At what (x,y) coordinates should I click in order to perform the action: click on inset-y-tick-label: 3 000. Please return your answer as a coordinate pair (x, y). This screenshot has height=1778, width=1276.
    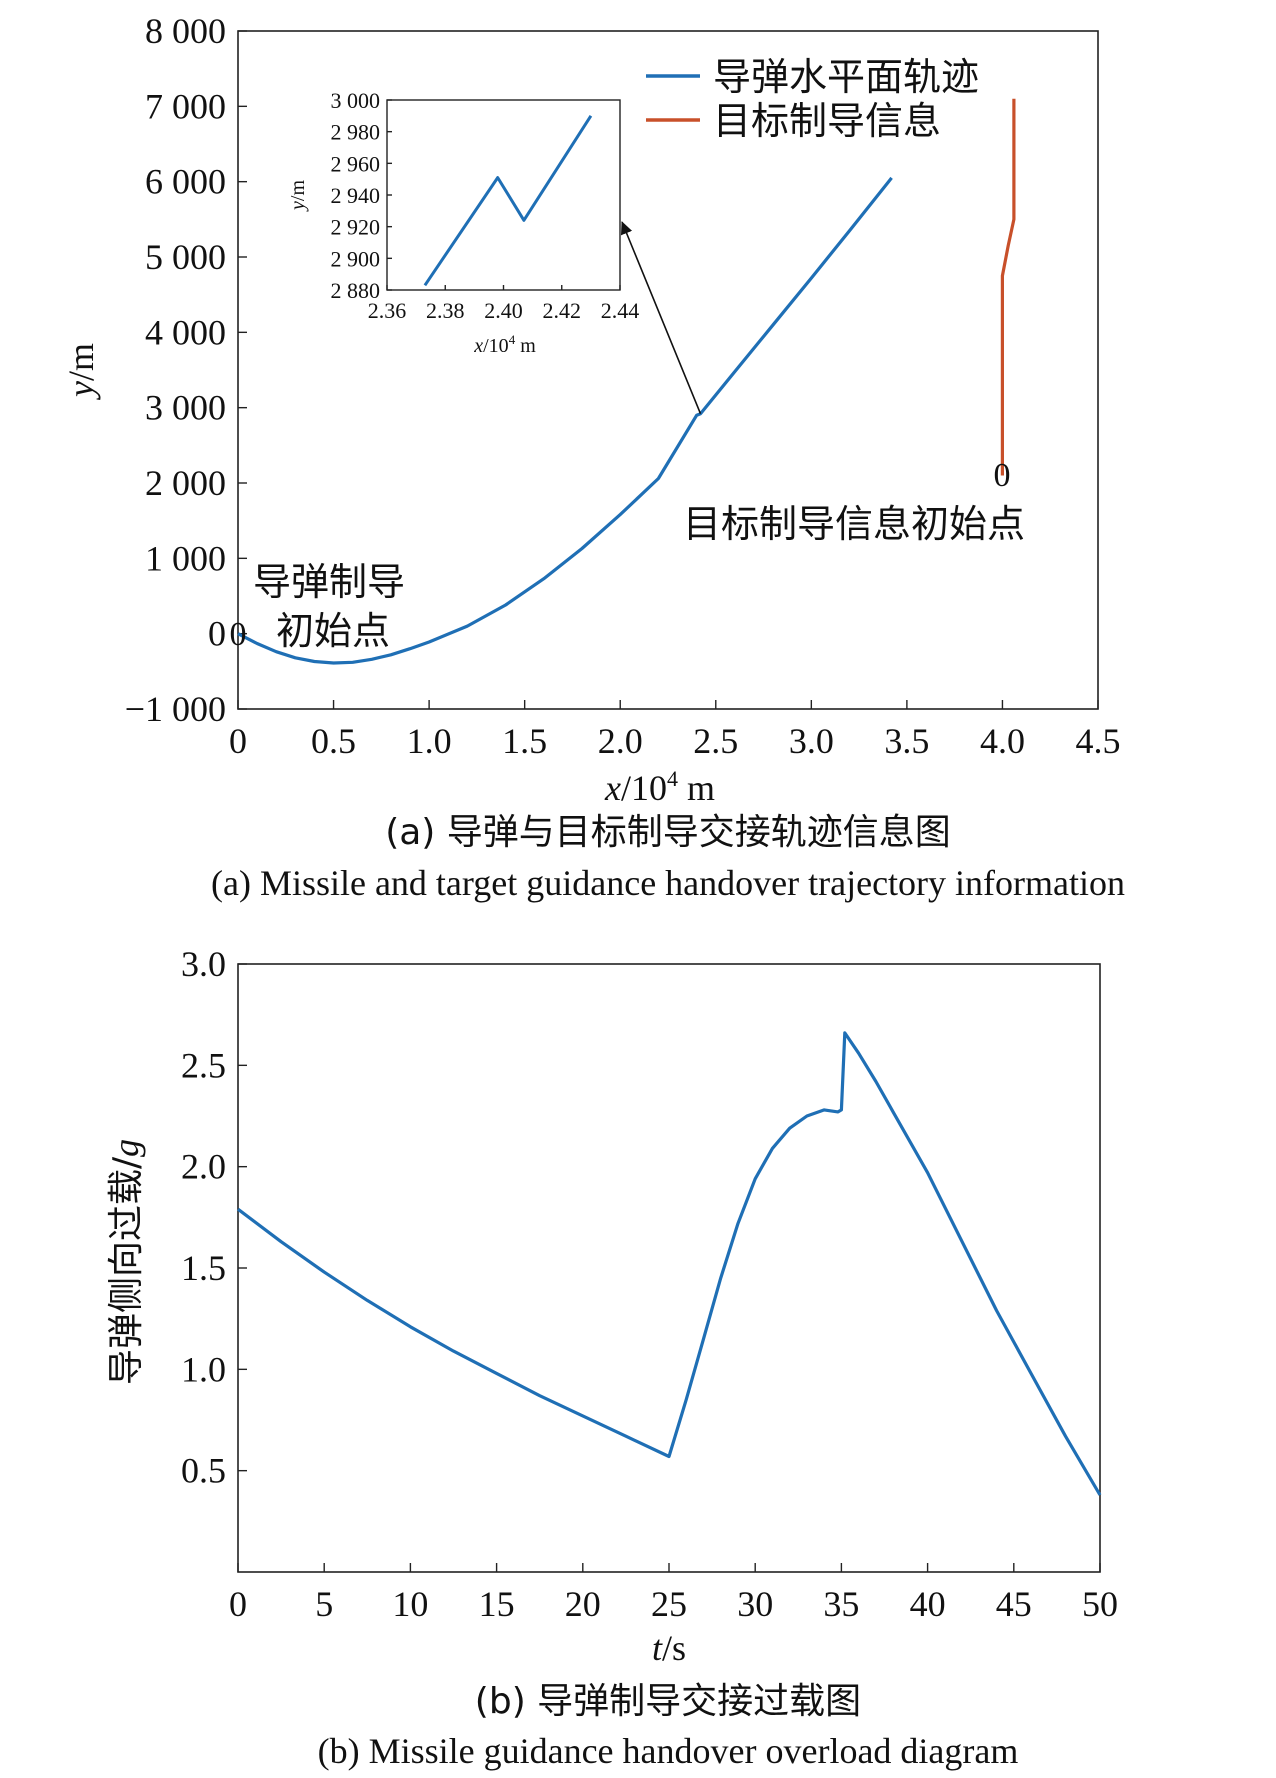
    Looking at the image, I should click on (356, 100).